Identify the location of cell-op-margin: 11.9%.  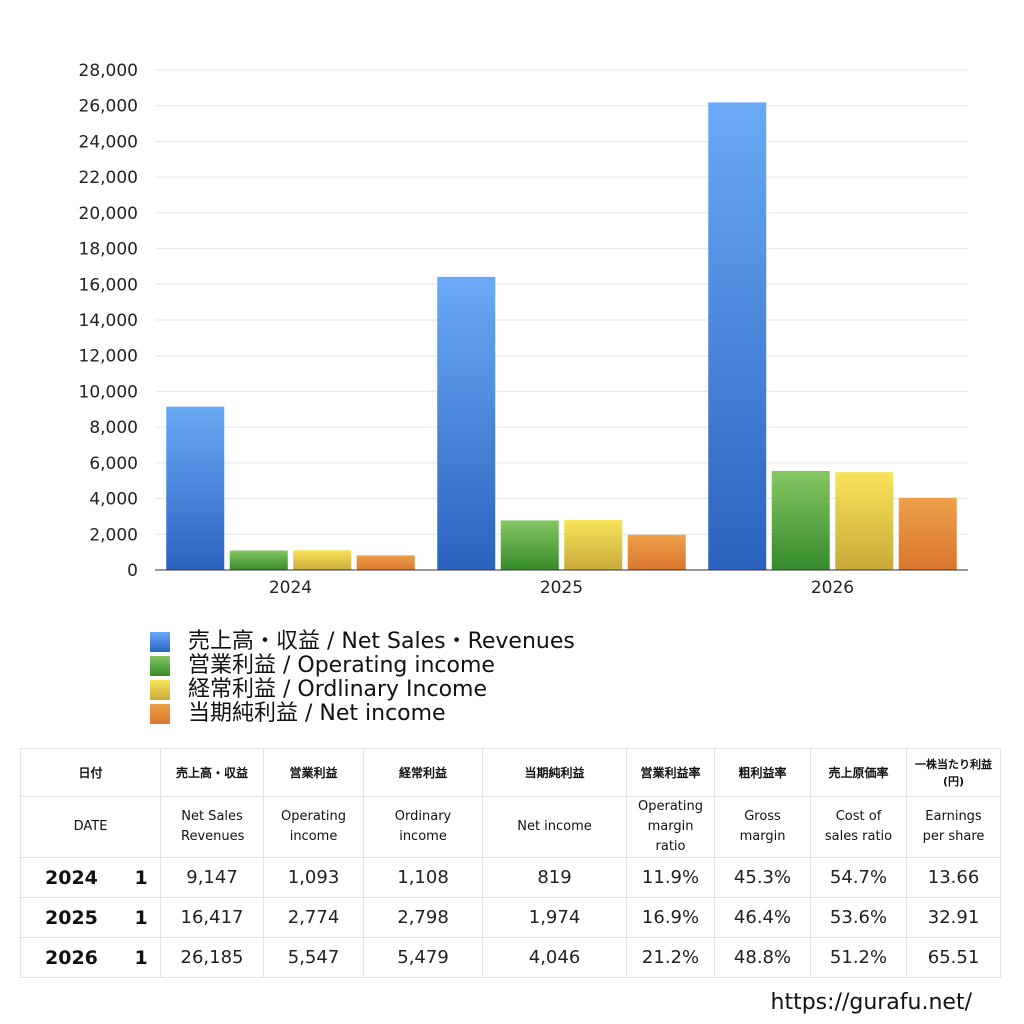
(671, 877).